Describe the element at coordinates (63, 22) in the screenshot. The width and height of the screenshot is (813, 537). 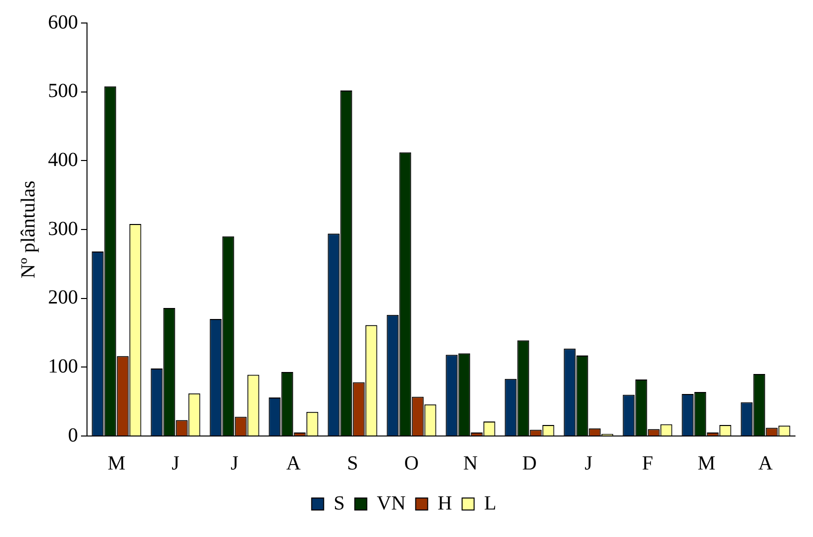
I see `y-tick-label: 600` at that location.